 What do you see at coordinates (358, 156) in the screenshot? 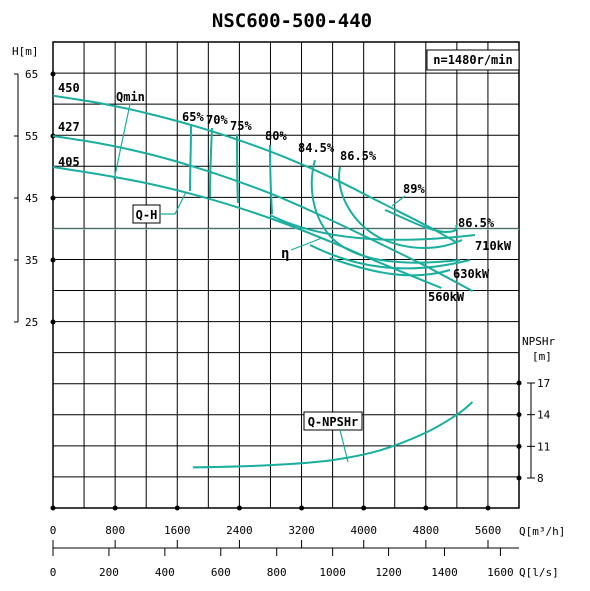
I see `efficiency-label-865-top: 86.5%` at bounding box center [358, 156].